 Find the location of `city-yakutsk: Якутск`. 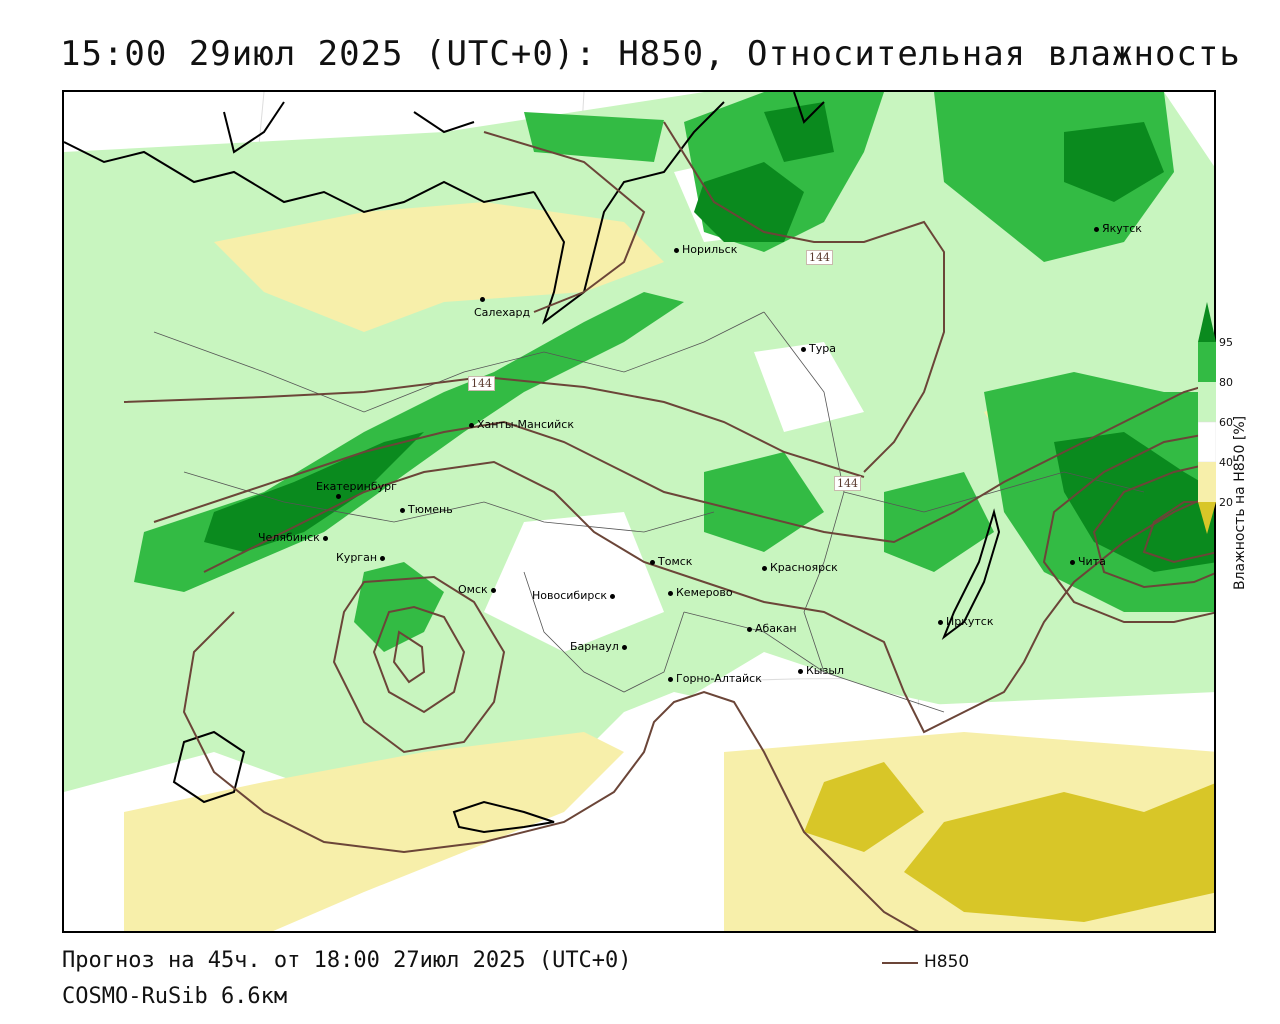

city-yakutsk: Якутск is located at coordinates (1118, 228).